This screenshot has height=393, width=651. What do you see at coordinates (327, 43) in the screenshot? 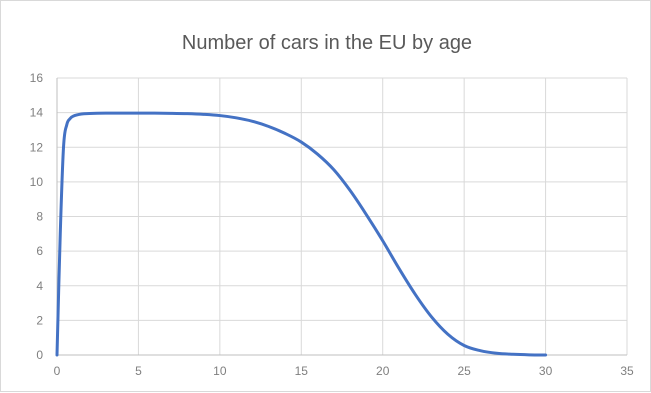
I see `chart-title: Number of cars in the EU by age` at bounding box center [327, 43].